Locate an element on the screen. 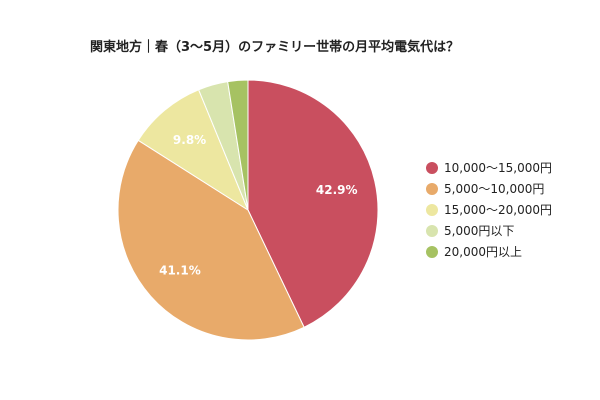 The width and height of the screenshot is (600, 400). legend-label-1: 10,000〜15,000円 is located at coordinates (498, 168).